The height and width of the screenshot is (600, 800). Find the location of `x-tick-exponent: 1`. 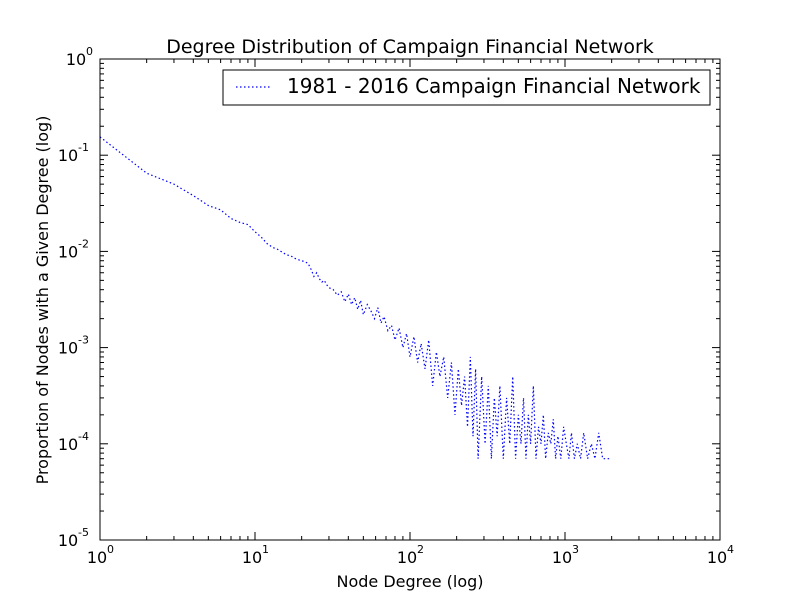

x-tick-exponent: 1 is located at coordinates (265, 549).